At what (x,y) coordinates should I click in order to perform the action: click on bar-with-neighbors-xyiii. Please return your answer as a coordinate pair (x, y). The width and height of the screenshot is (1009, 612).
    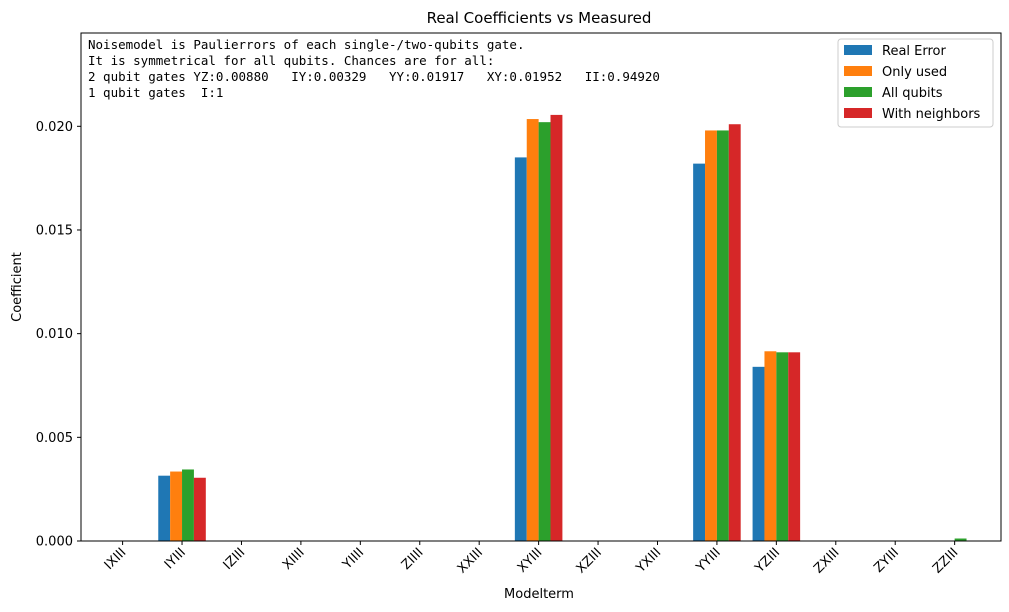
    Looking at the image, I should click on (556, 328).